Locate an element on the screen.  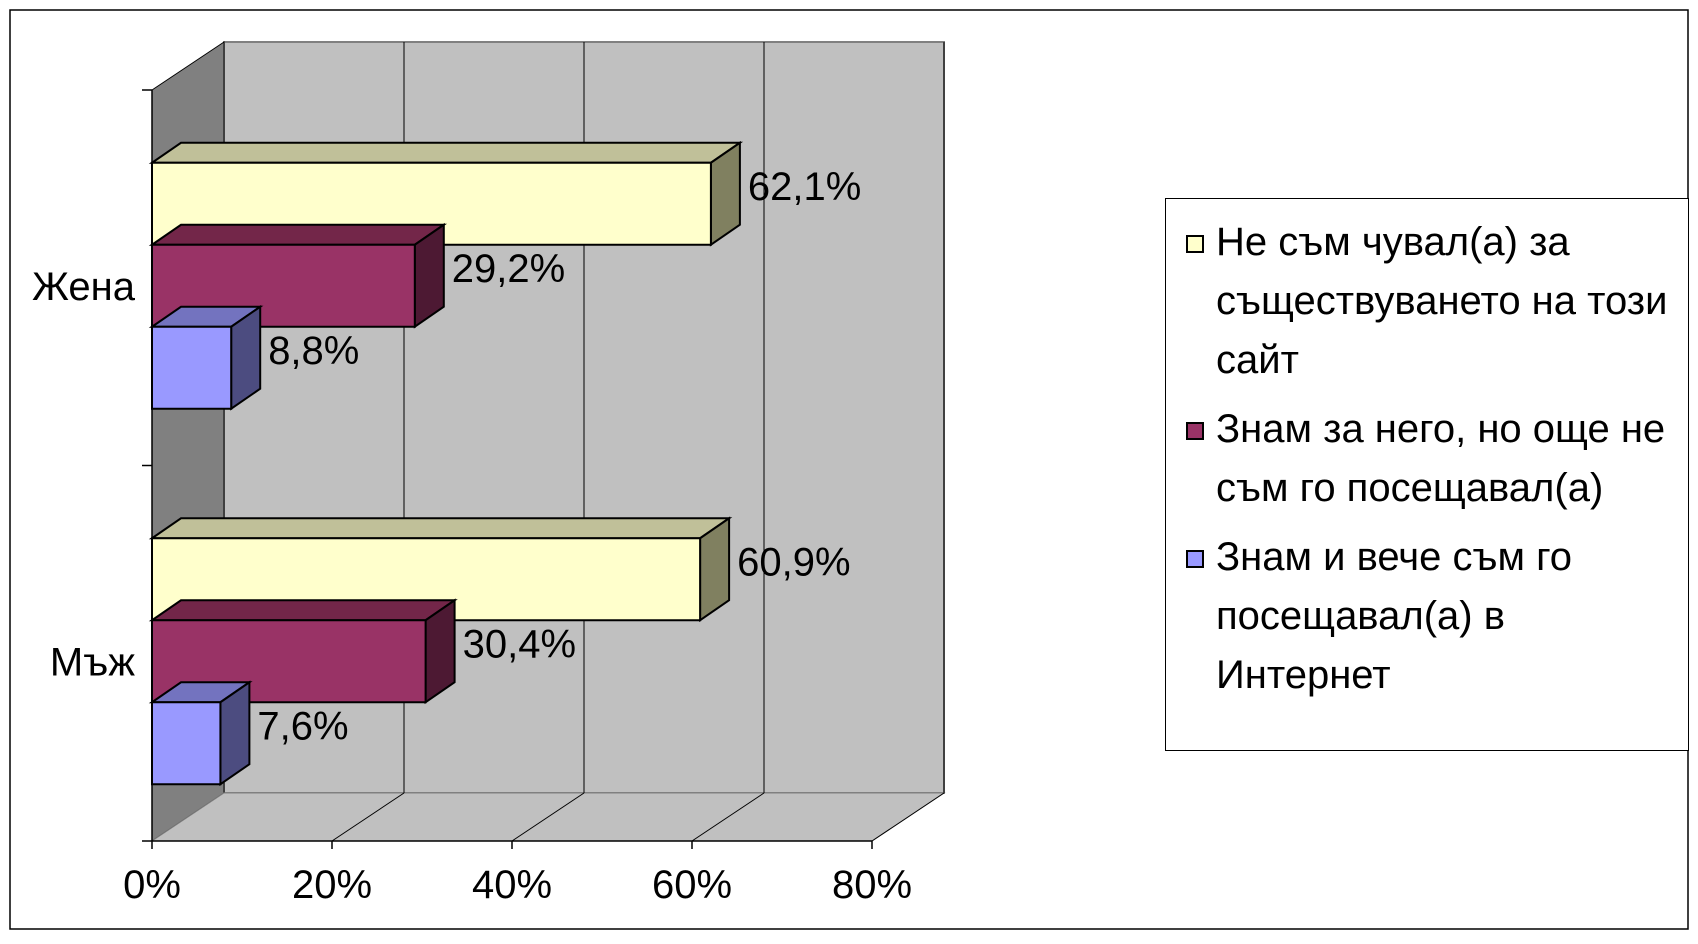
x-tick-label: 20% is located at coordinates (332, 885).